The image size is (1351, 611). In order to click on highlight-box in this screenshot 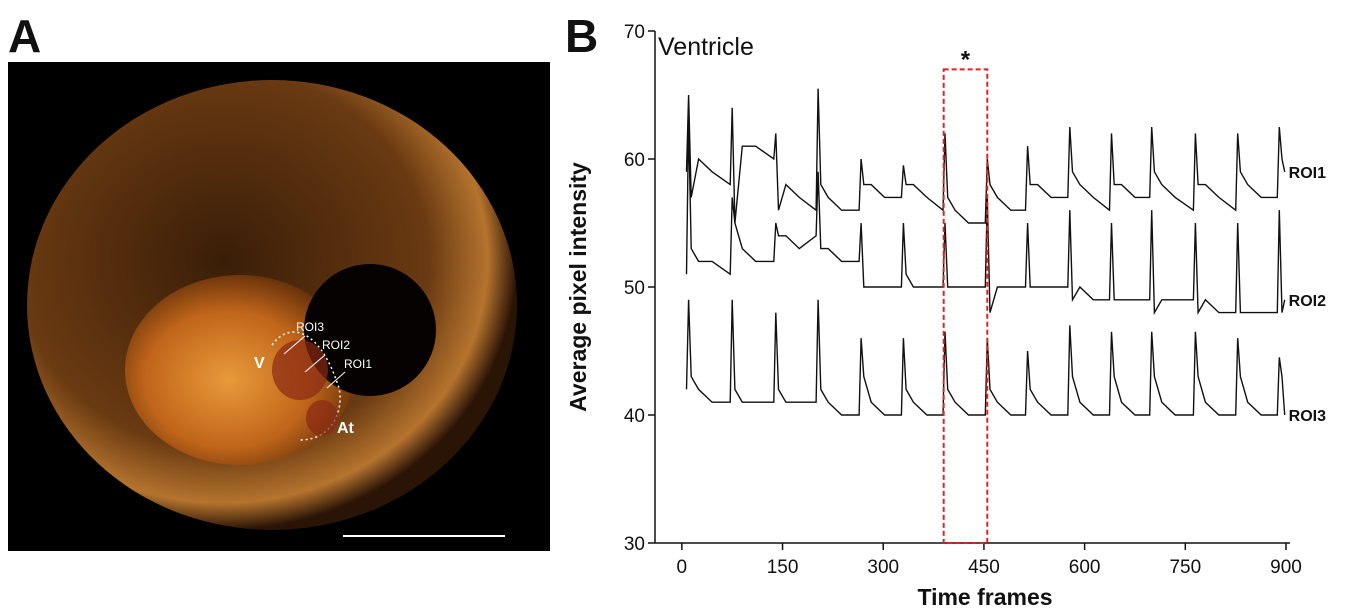, I will do `click(965, 306)`.